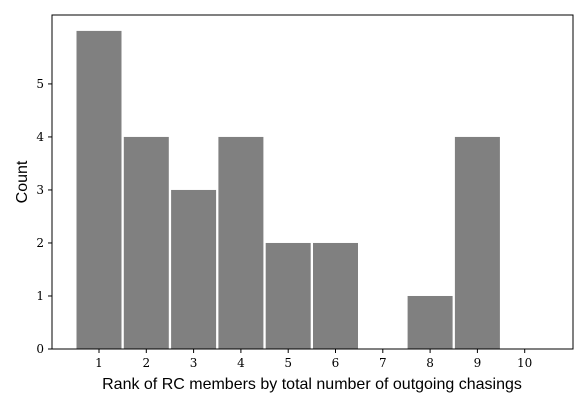  Describe the element at coordinates (478, 363) in the screenshot. I see `x-tick-label: 9` at that location.